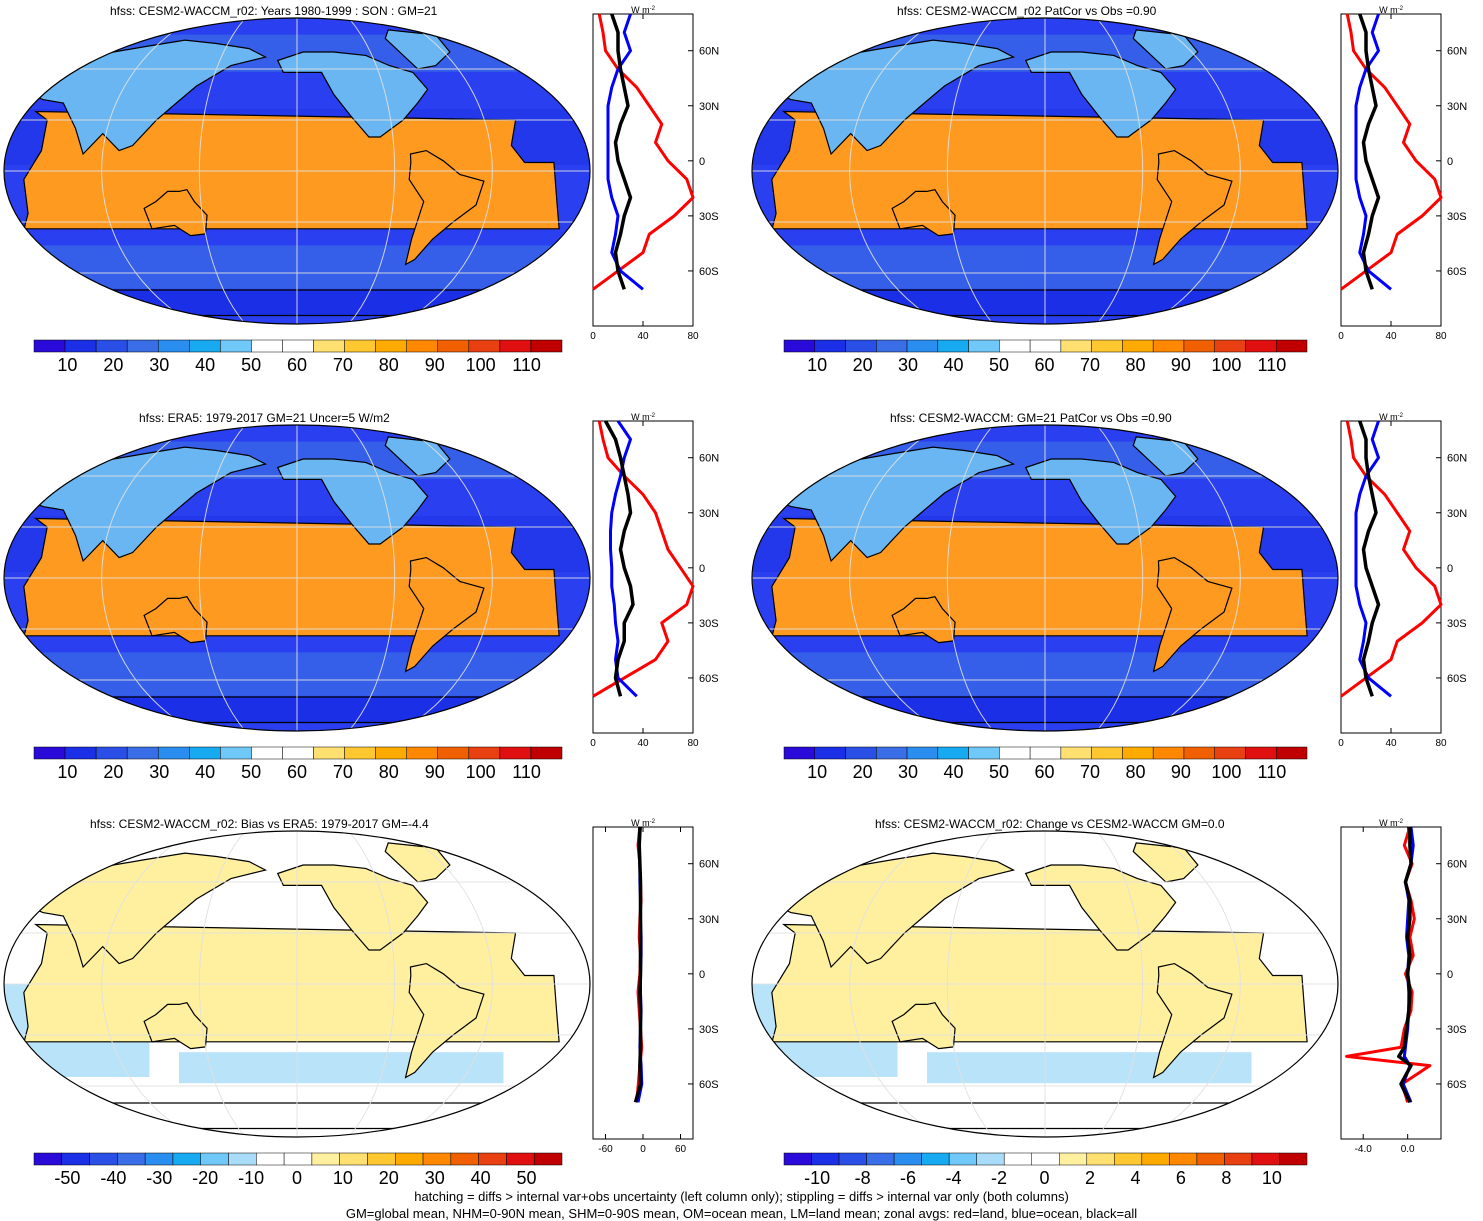 The image size is (1483, 1221). Describe the element at coordinates (953, 772) in the screenshot. I see `colorbar-tick-label: 40` at that location.